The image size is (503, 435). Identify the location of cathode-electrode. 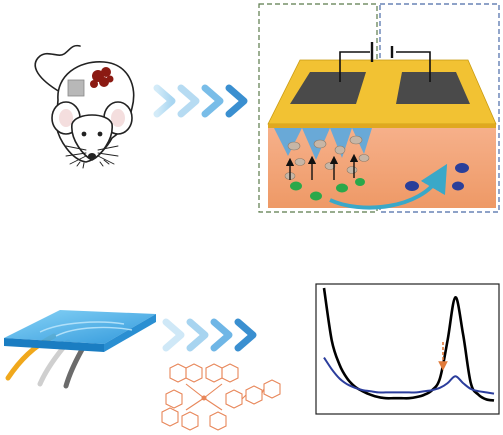
(433, 88).